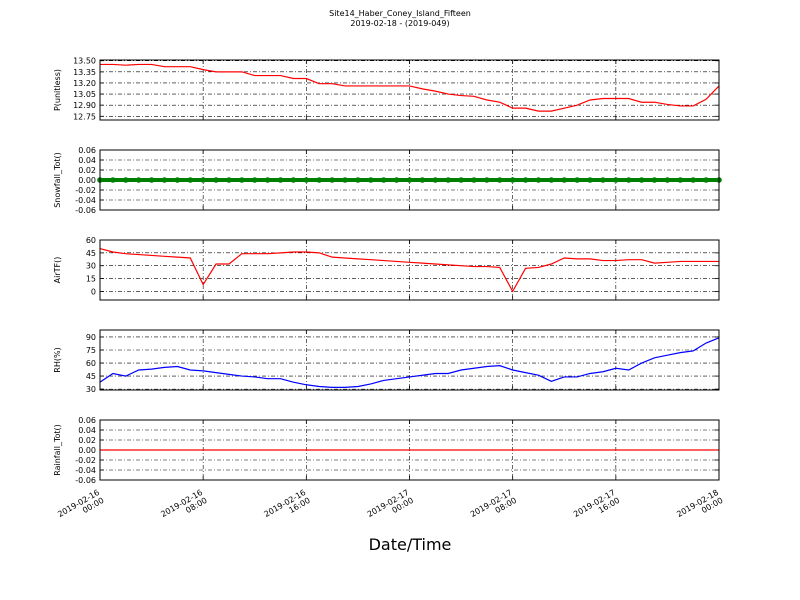 This screenshot has height=600, width=800. What do you see at coordinates (84, 105) in the screenshot?
I see `y-tick-label: 12.90` at bounding box center [84, 105].